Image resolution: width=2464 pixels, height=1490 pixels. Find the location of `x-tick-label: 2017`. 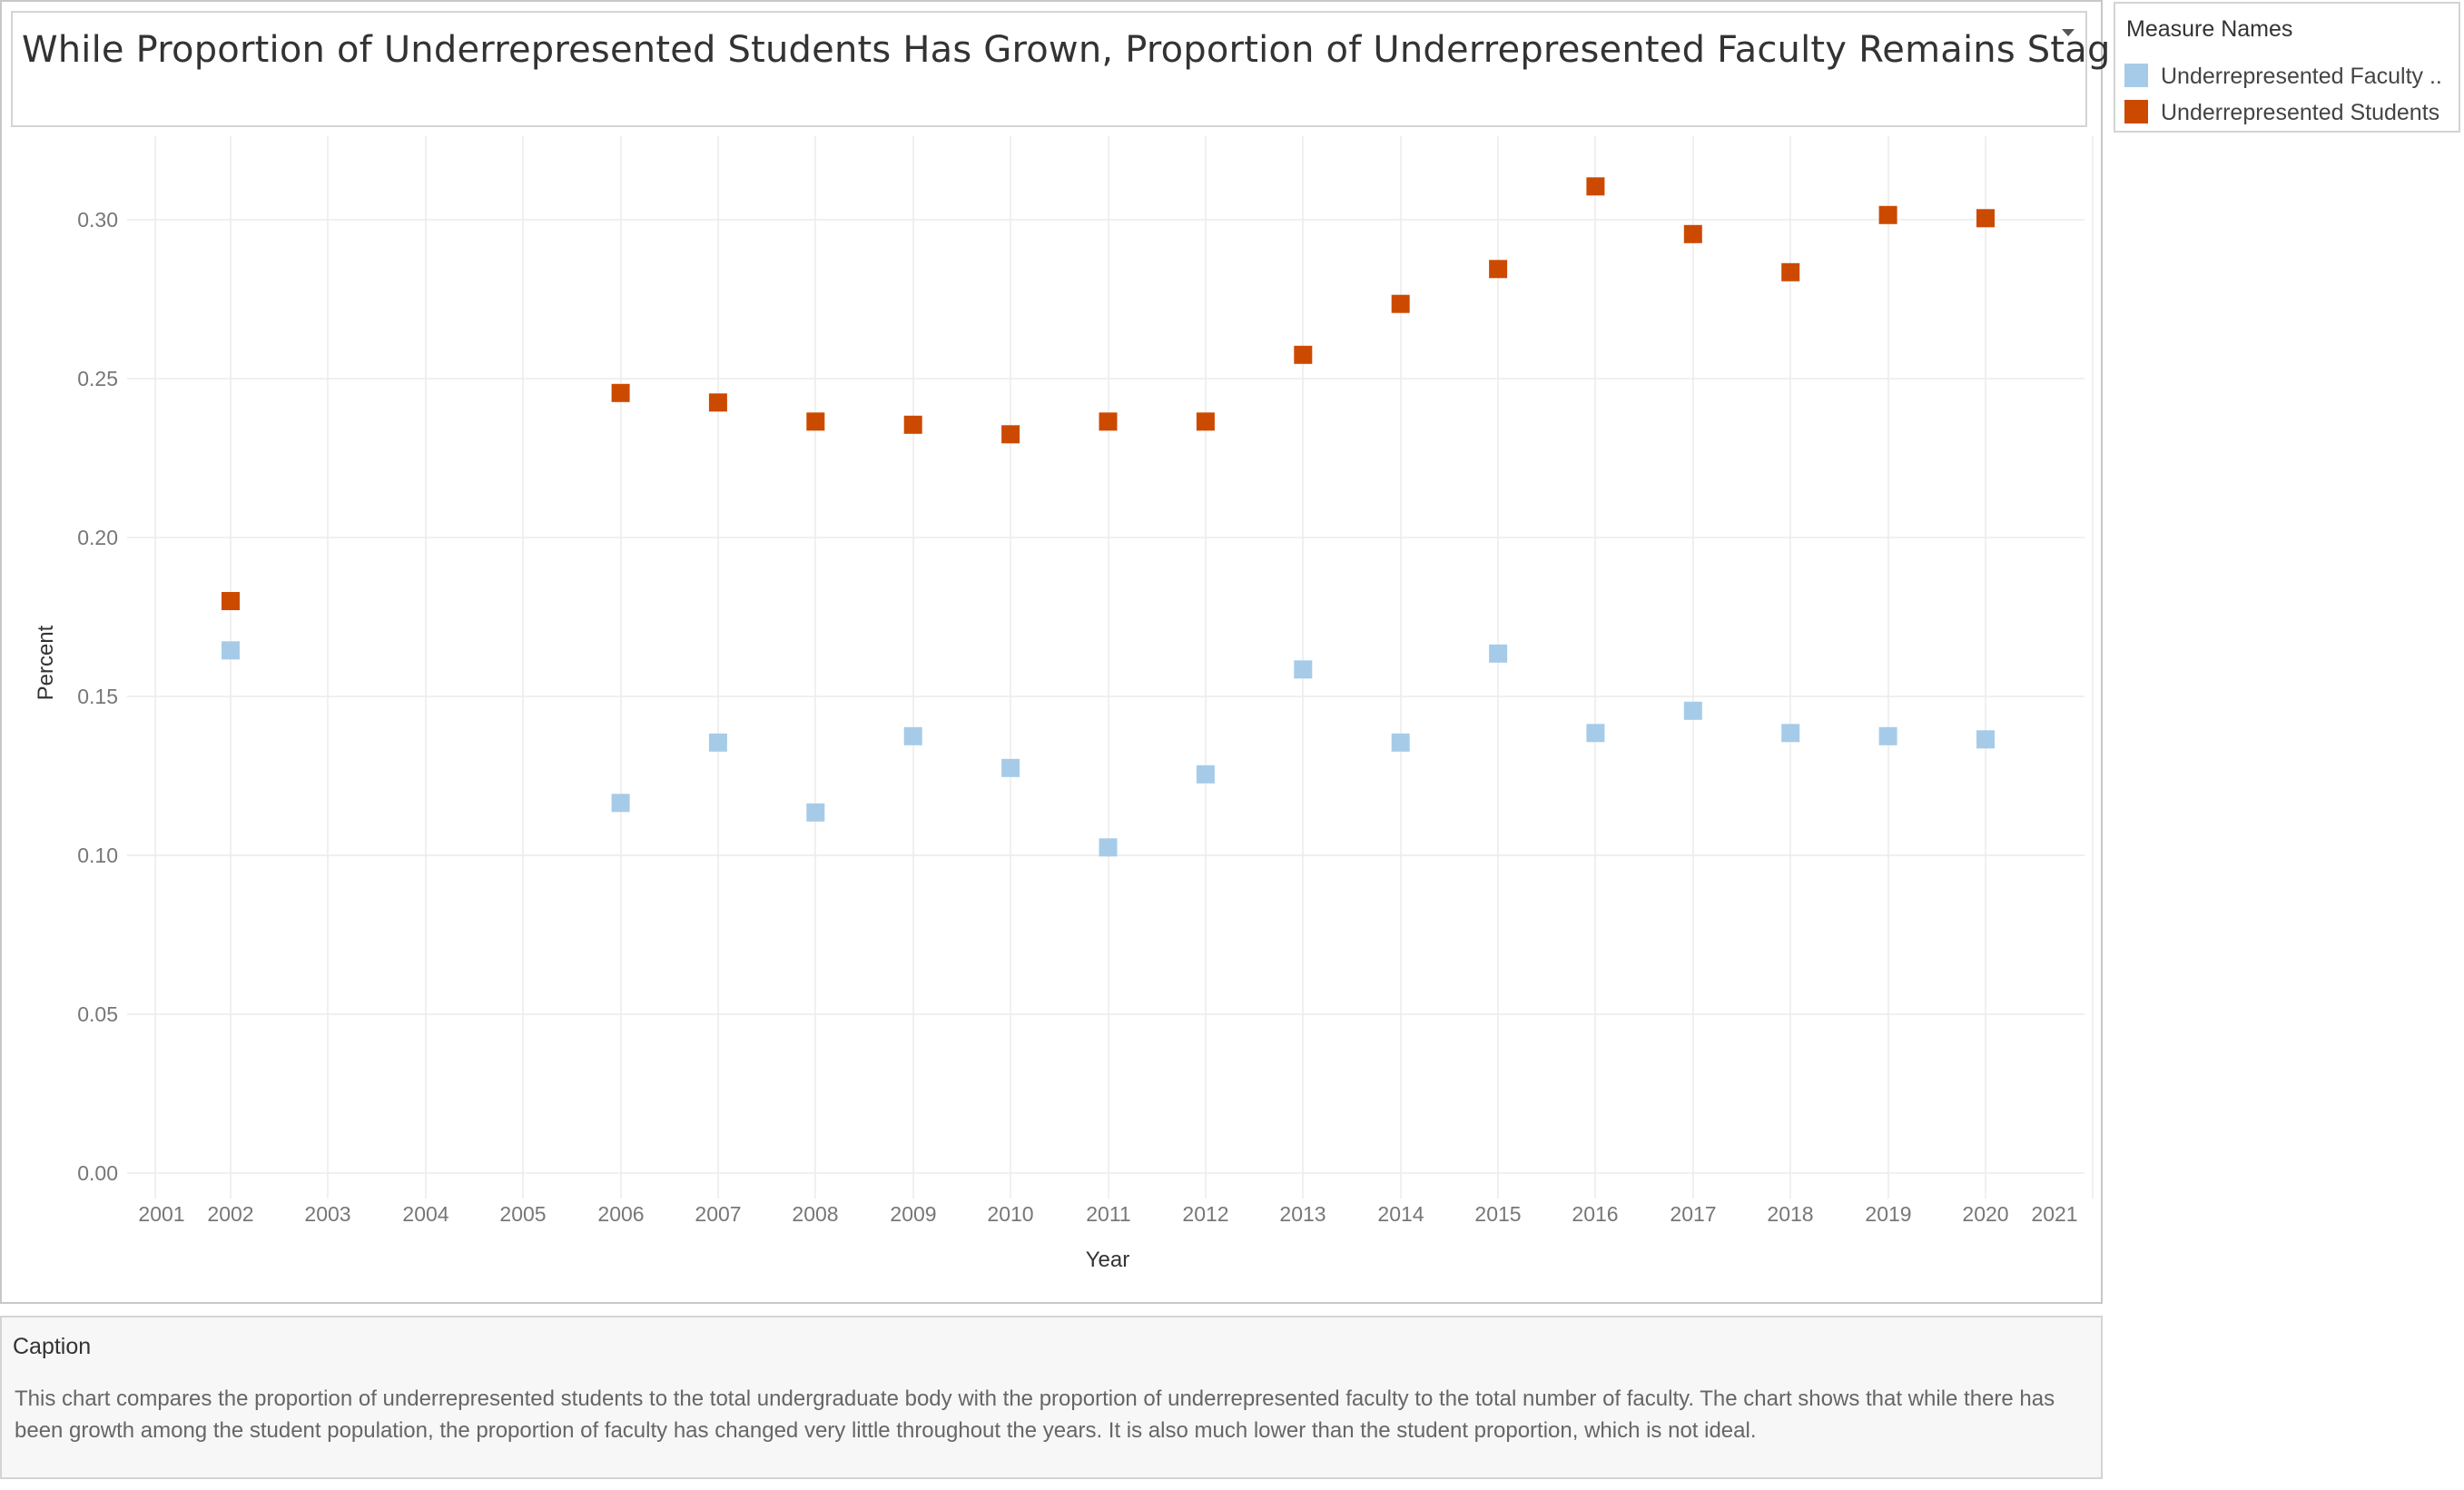

x-tick-label: 2017 is located at coordinates (1693, 1214).